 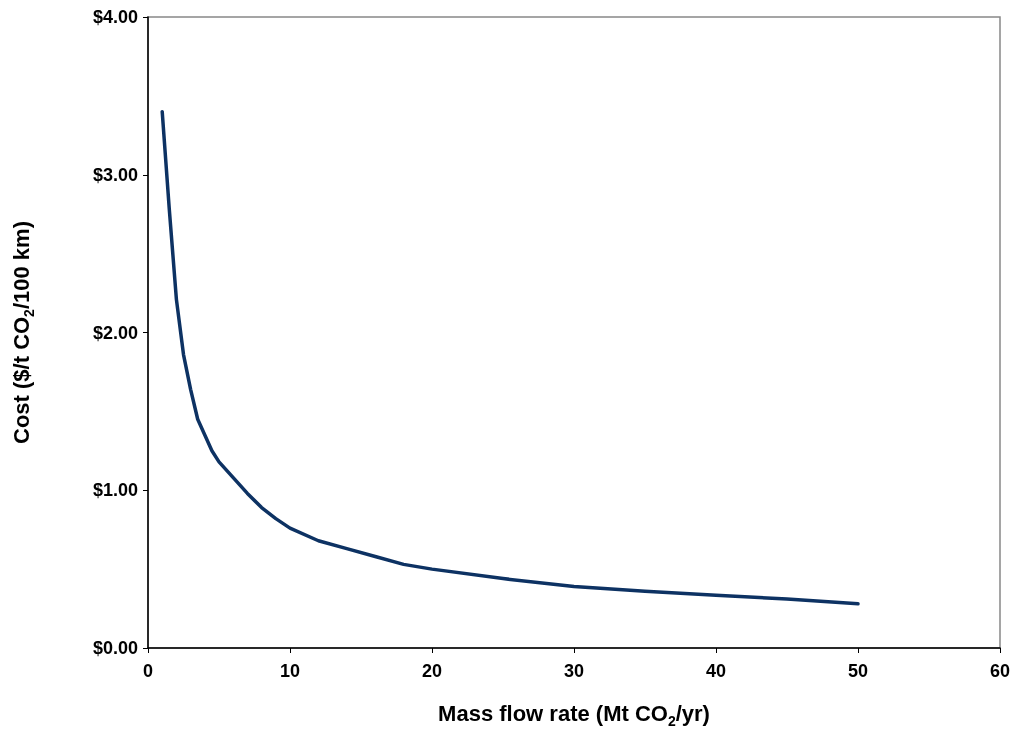 I want to click on x-tick-label: 10, so click(x=290, y=671).